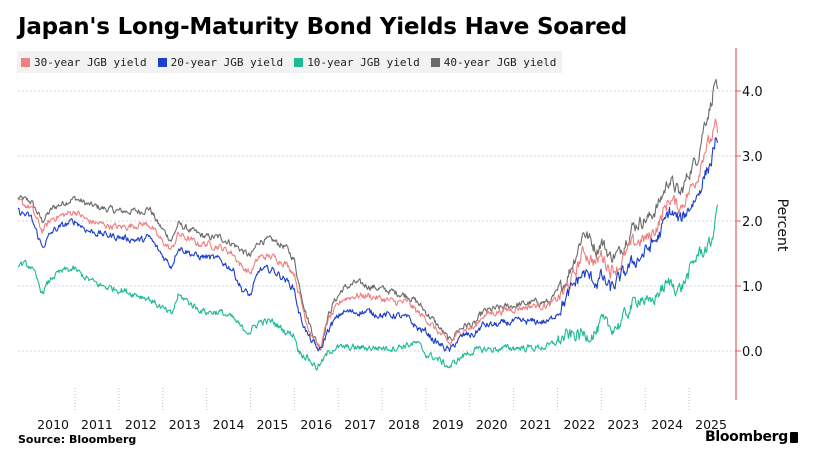  I want to click on xtick-label-2014: 2014, so click(229, 424).